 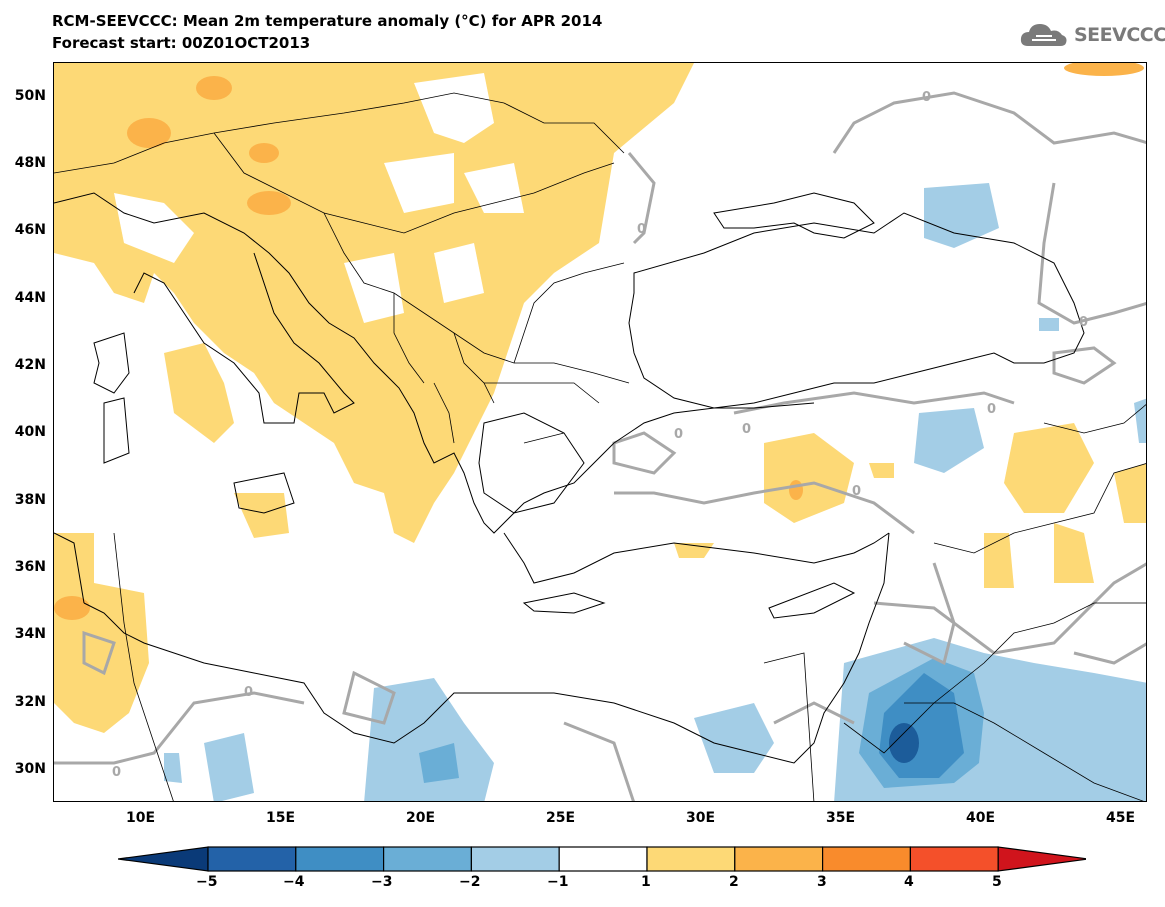 I want to click on lat-label: 34N, so click(x=30, y=634).